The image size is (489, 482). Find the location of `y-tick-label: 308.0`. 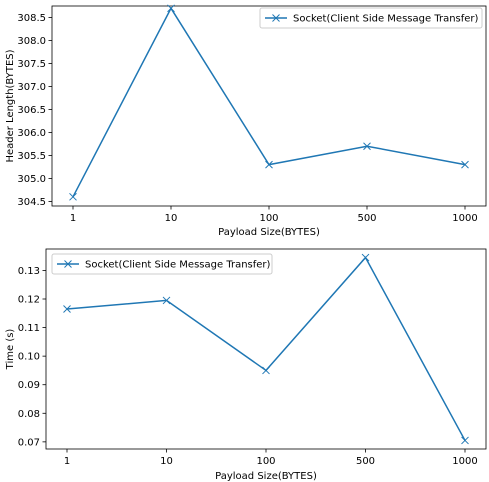

y-tick-label: 308.0 is located at coordinates (31, 41).